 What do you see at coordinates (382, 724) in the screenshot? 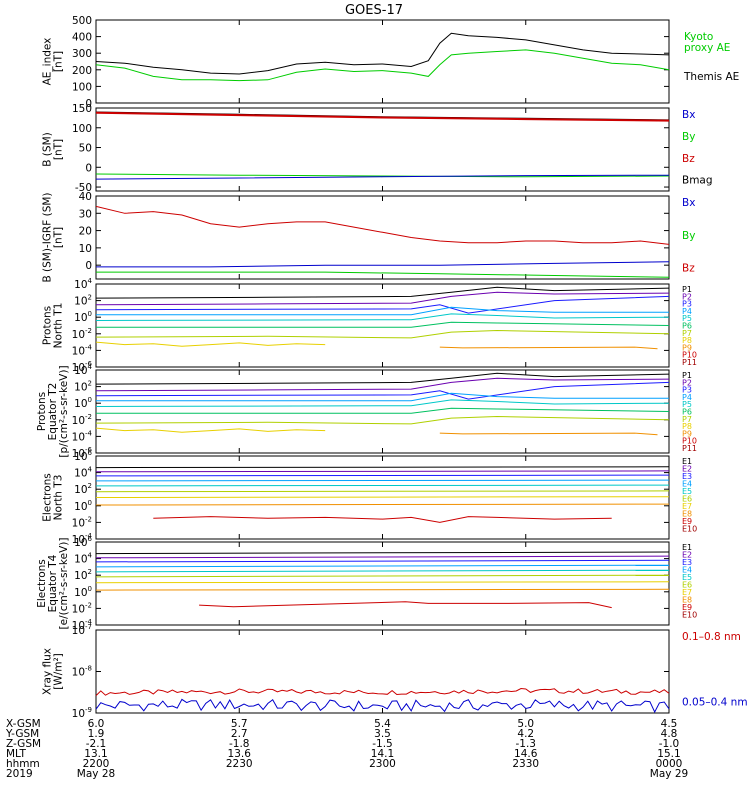
I see `x-tick-label: 5.4` at bounding box center [382, 724].